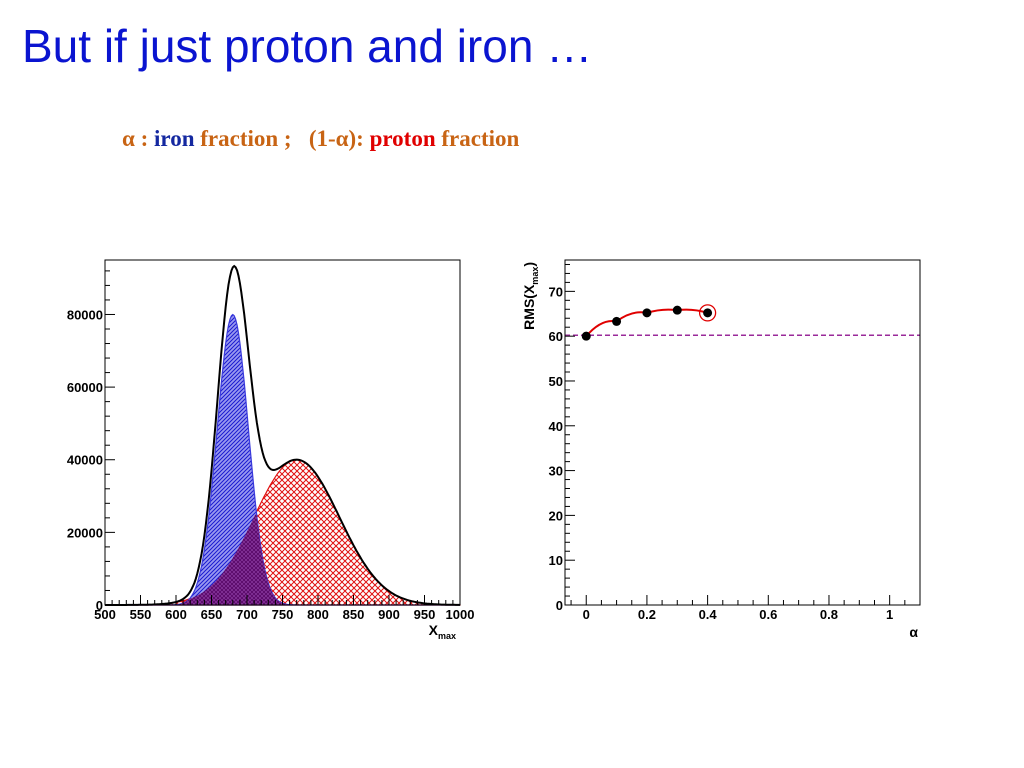  Describe the element at coordinates (354, 614) in the screenshot. I see `x-tick-label: 850` at that location.